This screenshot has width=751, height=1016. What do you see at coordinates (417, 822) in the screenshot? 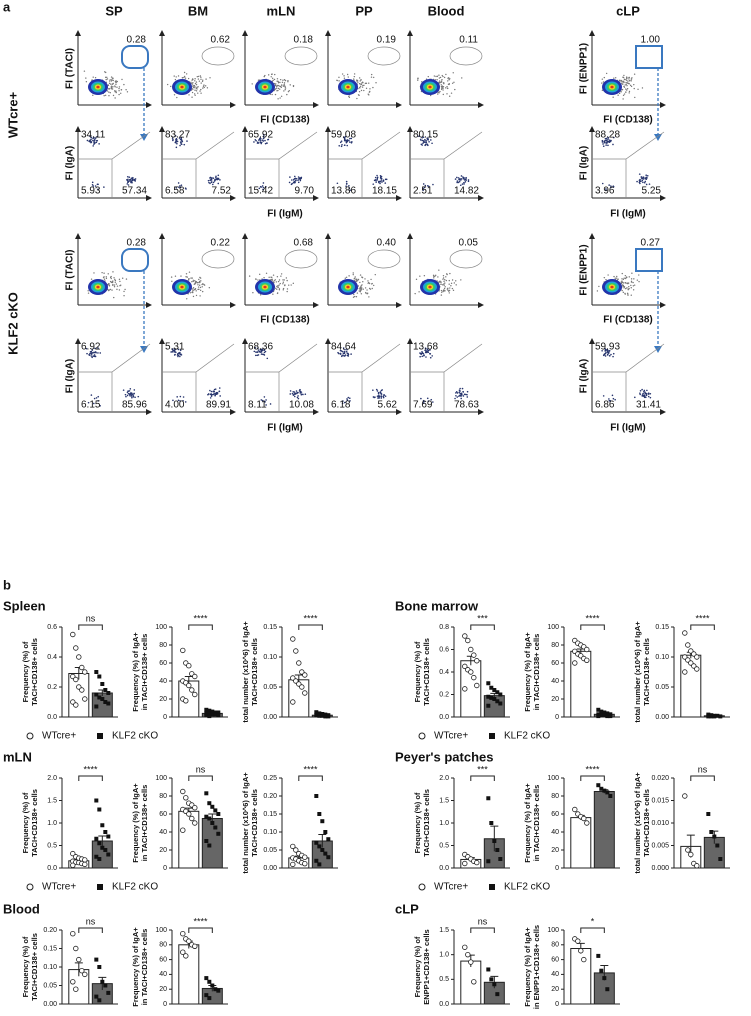
I see `y-axis-label: Frequency (%) of` at bounding box center [417, 822].